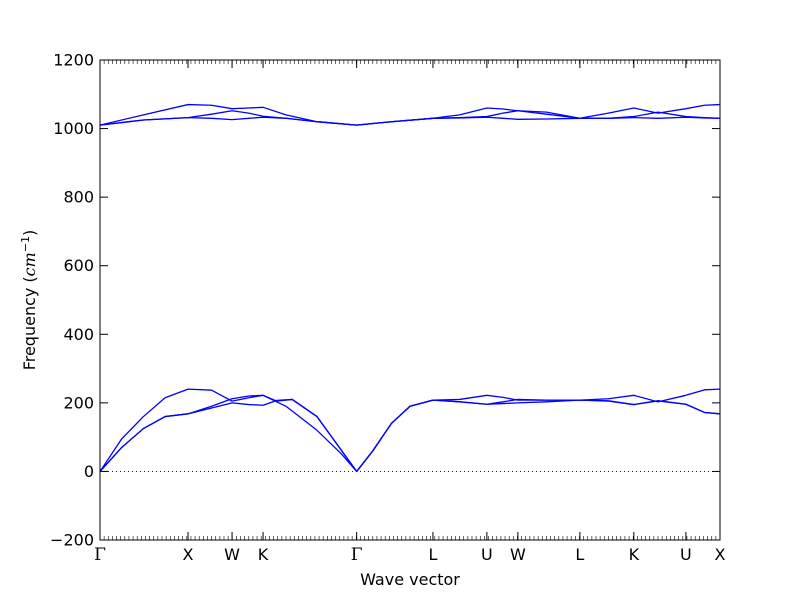 This screenshot has height=600, width=800. Describe the element at coordinates (78, 334) in the screenshot. I see `y-tick-label: 400` at that location.